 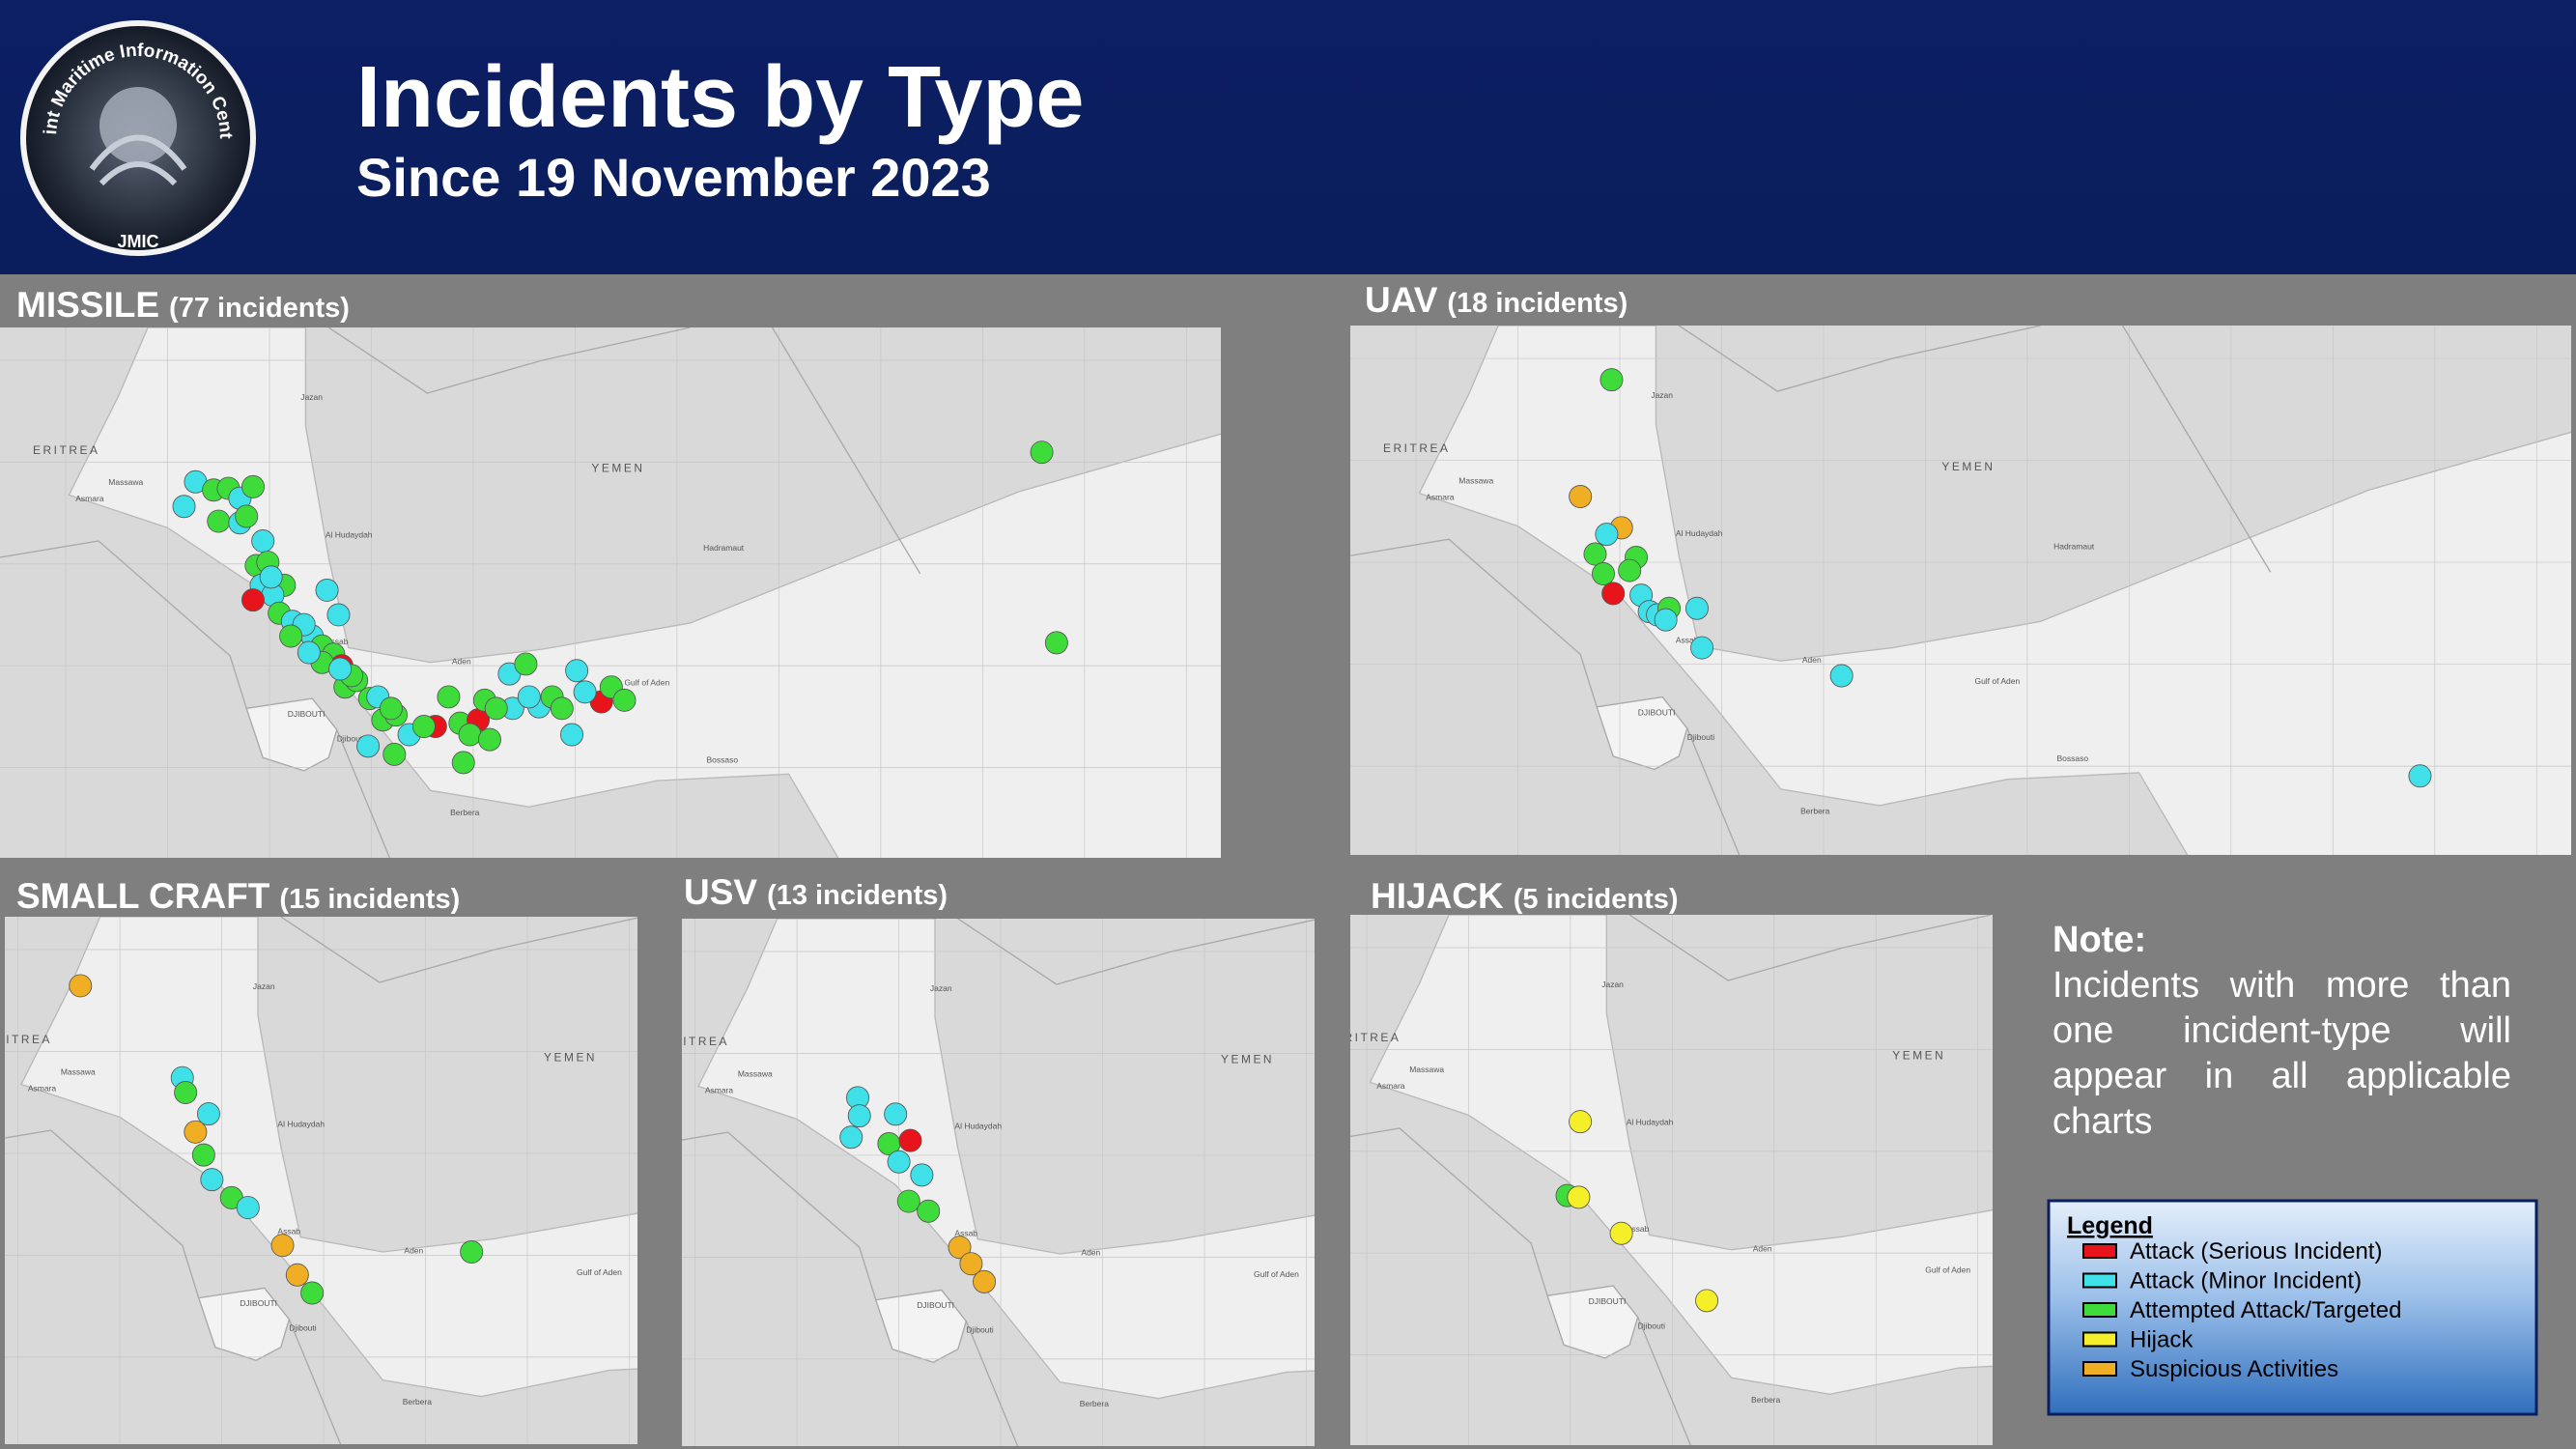 I want to click on map-label: ERITREA, so click(x=696, y=1041).